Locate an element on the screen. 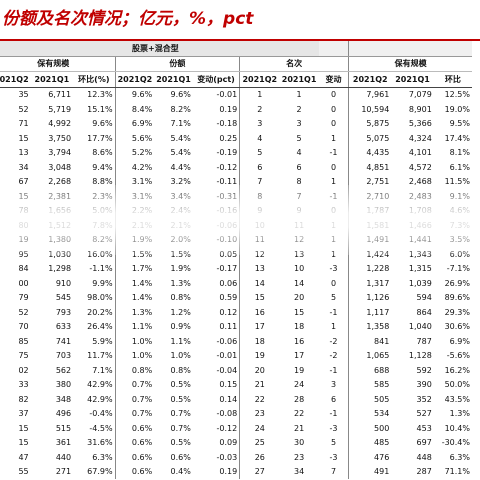  table-cell: 594 is located at coordinates (424, 298).